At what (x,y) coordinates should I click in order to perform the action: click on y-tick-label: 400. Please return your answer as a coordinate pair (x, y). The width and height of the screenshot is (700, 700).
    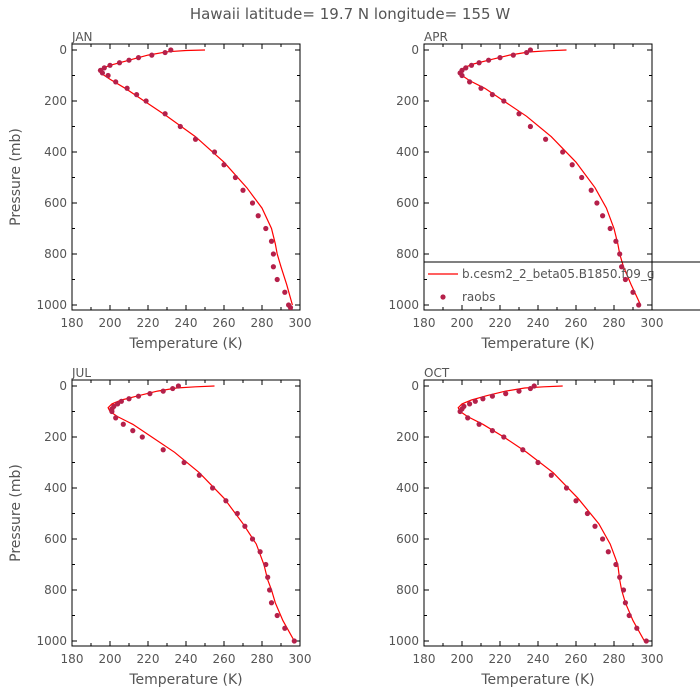
    Looking at the image, I should click on (55, 152).